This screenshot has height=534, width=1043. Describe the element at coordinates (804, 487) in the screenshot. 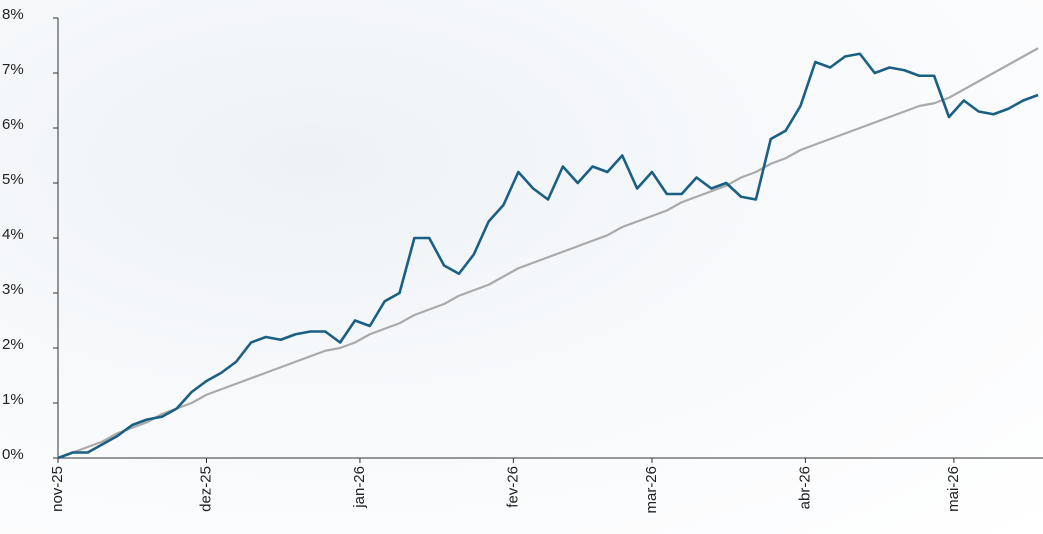

I see `x-tick-label: abr-26` at that location.